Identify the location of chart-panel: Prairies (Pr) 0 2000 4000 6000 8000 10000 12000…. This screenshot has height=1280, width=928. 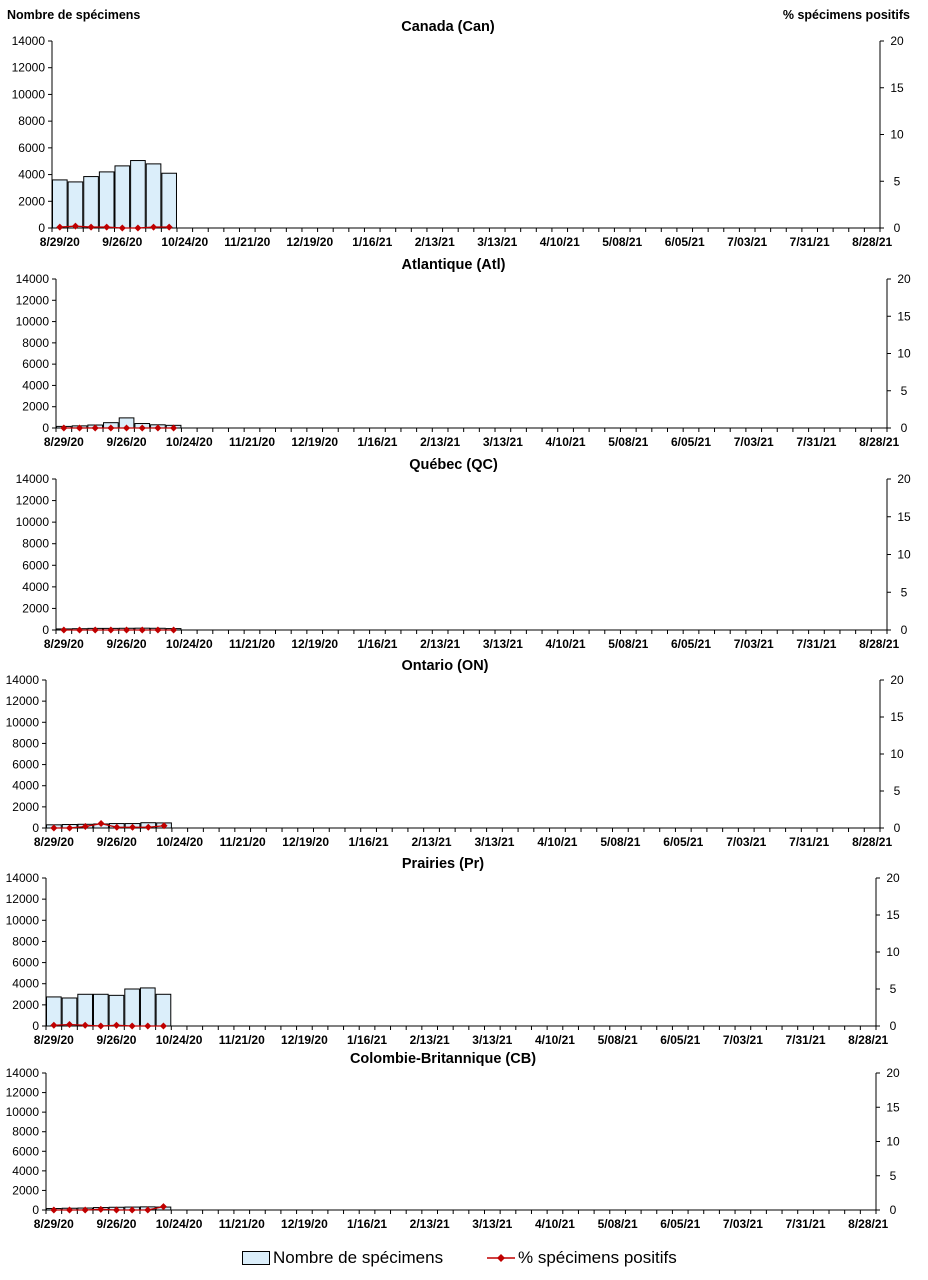
(453, 951).